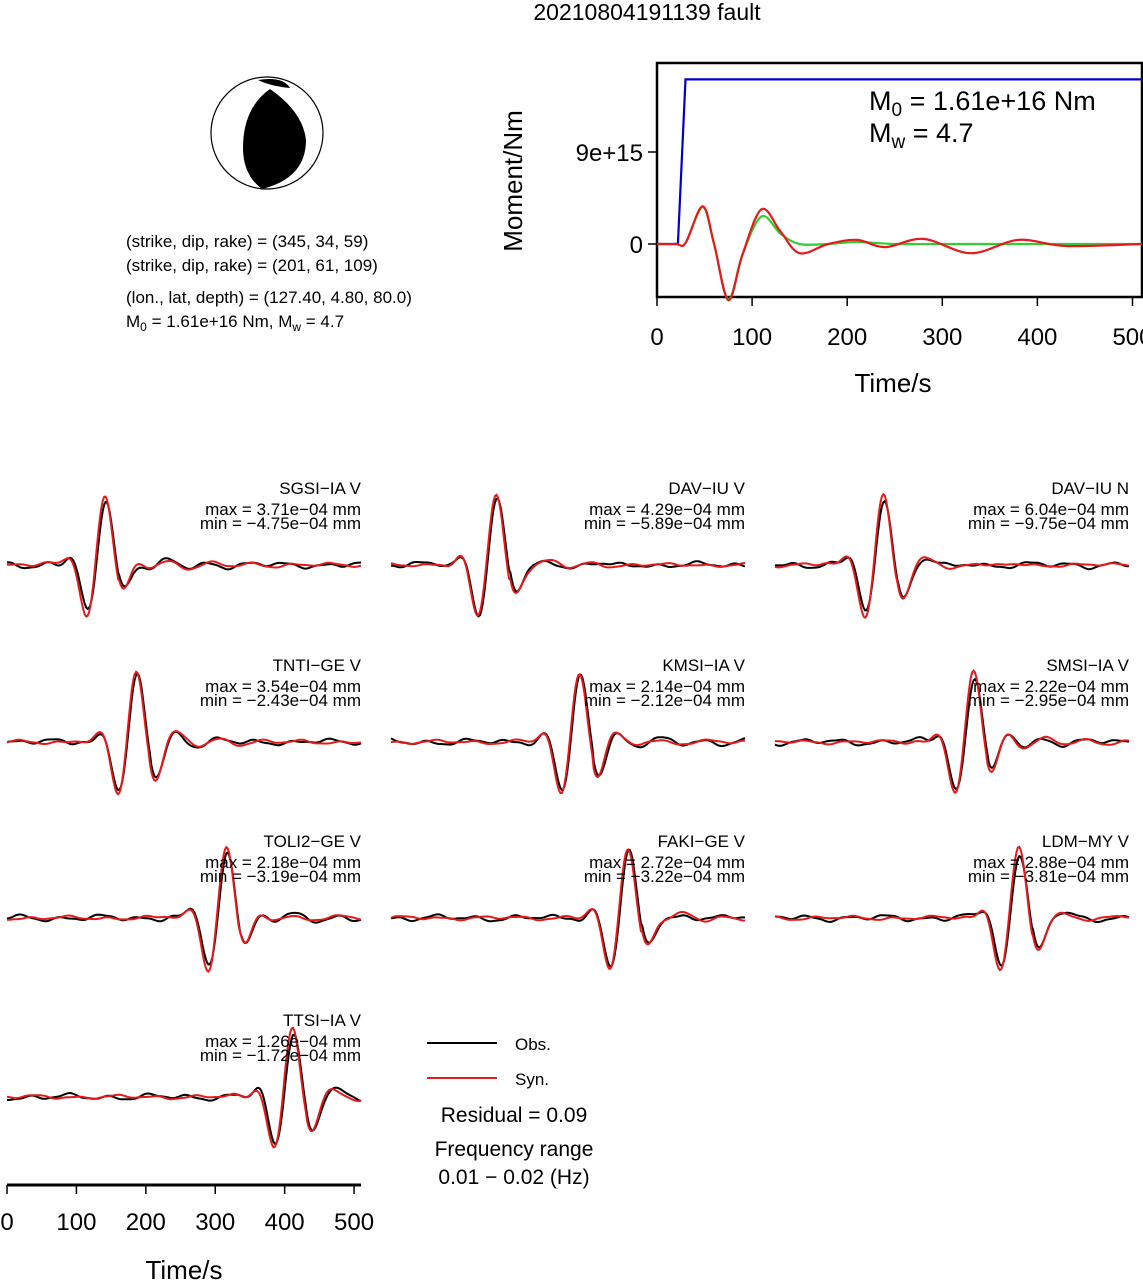 The width and height of the screenshot is (1143, 1281). I want to click on legend-obs-label: Obs., so click(533, 1044).